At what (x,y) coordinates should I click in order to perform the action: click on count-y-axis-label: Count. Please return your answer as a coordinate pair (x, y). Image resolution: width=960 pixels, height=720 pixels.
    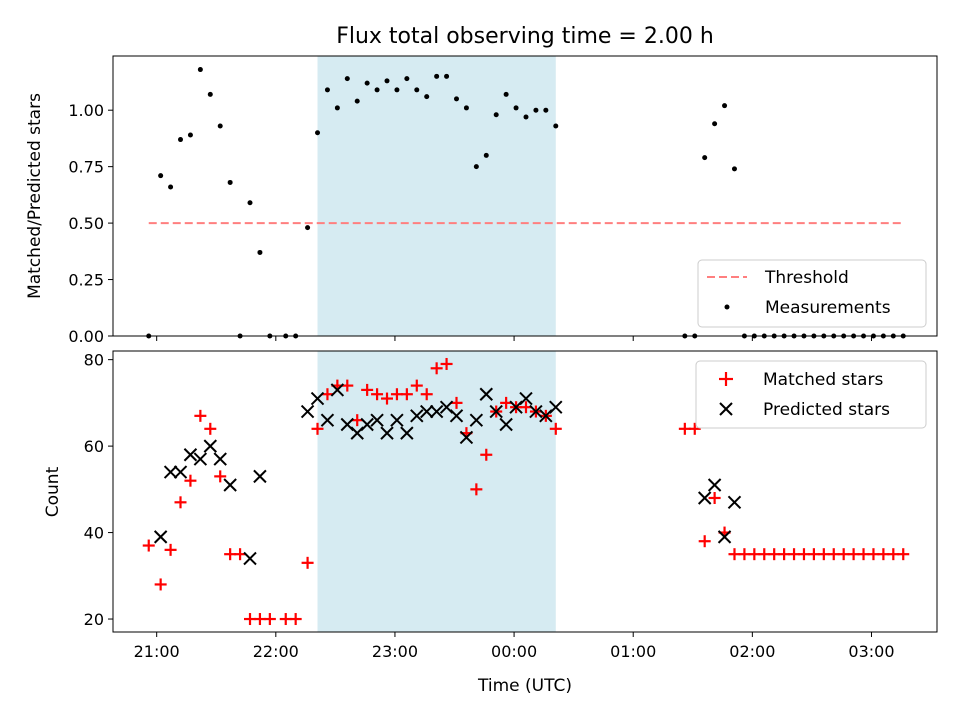
    Looking at the image, I should click on (53, 491).